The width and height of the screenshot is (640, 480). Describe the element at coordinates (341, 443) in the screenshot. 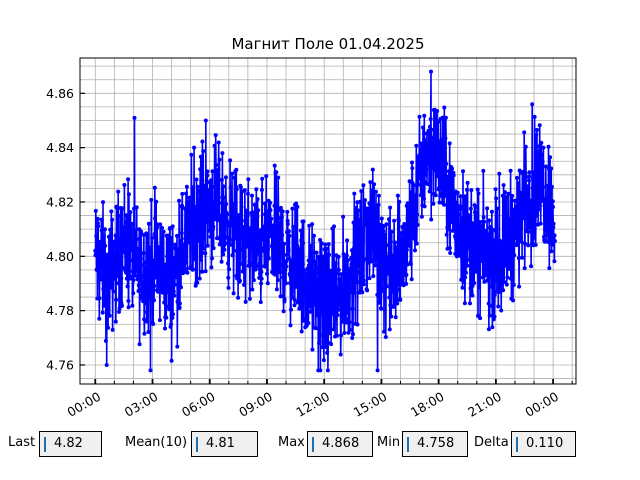

I see `max-value: 4.868` at that location.